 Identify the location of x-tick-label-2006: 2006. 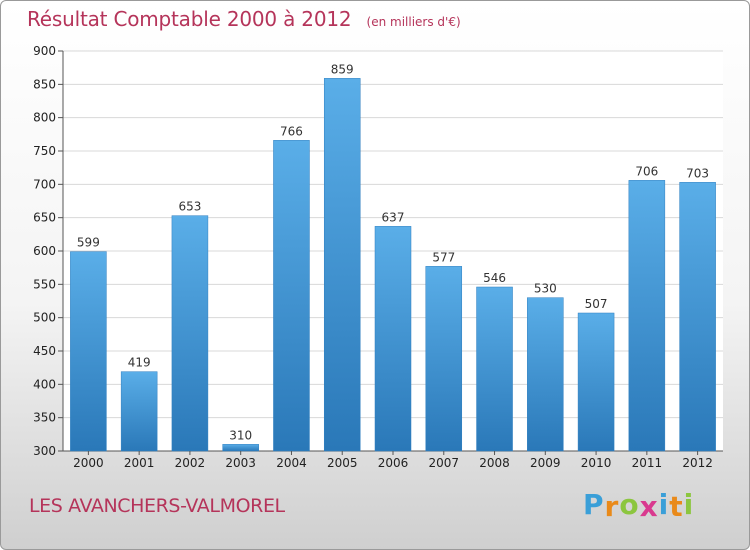
(393, 463).